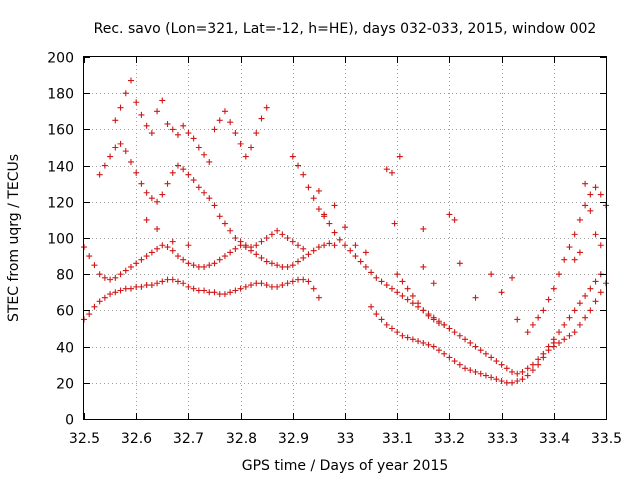  I want to click on x-tick-label: 33.1, so click(397, 439).